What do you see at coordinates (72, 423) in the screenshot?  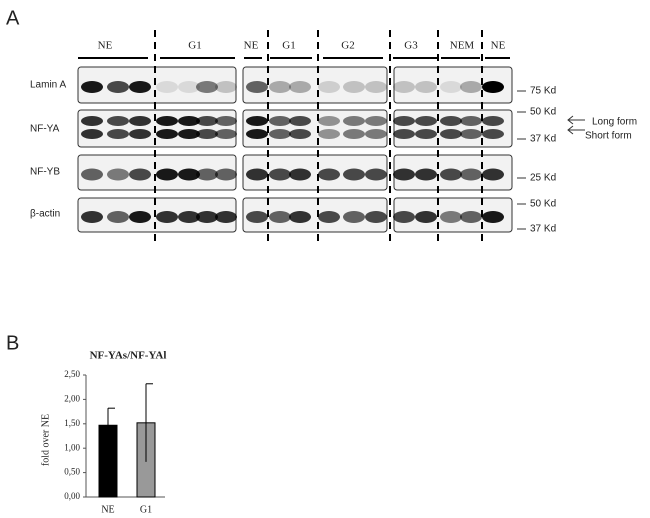 I see `y-tick-label: 1,50` at bounding box center [72, 423].